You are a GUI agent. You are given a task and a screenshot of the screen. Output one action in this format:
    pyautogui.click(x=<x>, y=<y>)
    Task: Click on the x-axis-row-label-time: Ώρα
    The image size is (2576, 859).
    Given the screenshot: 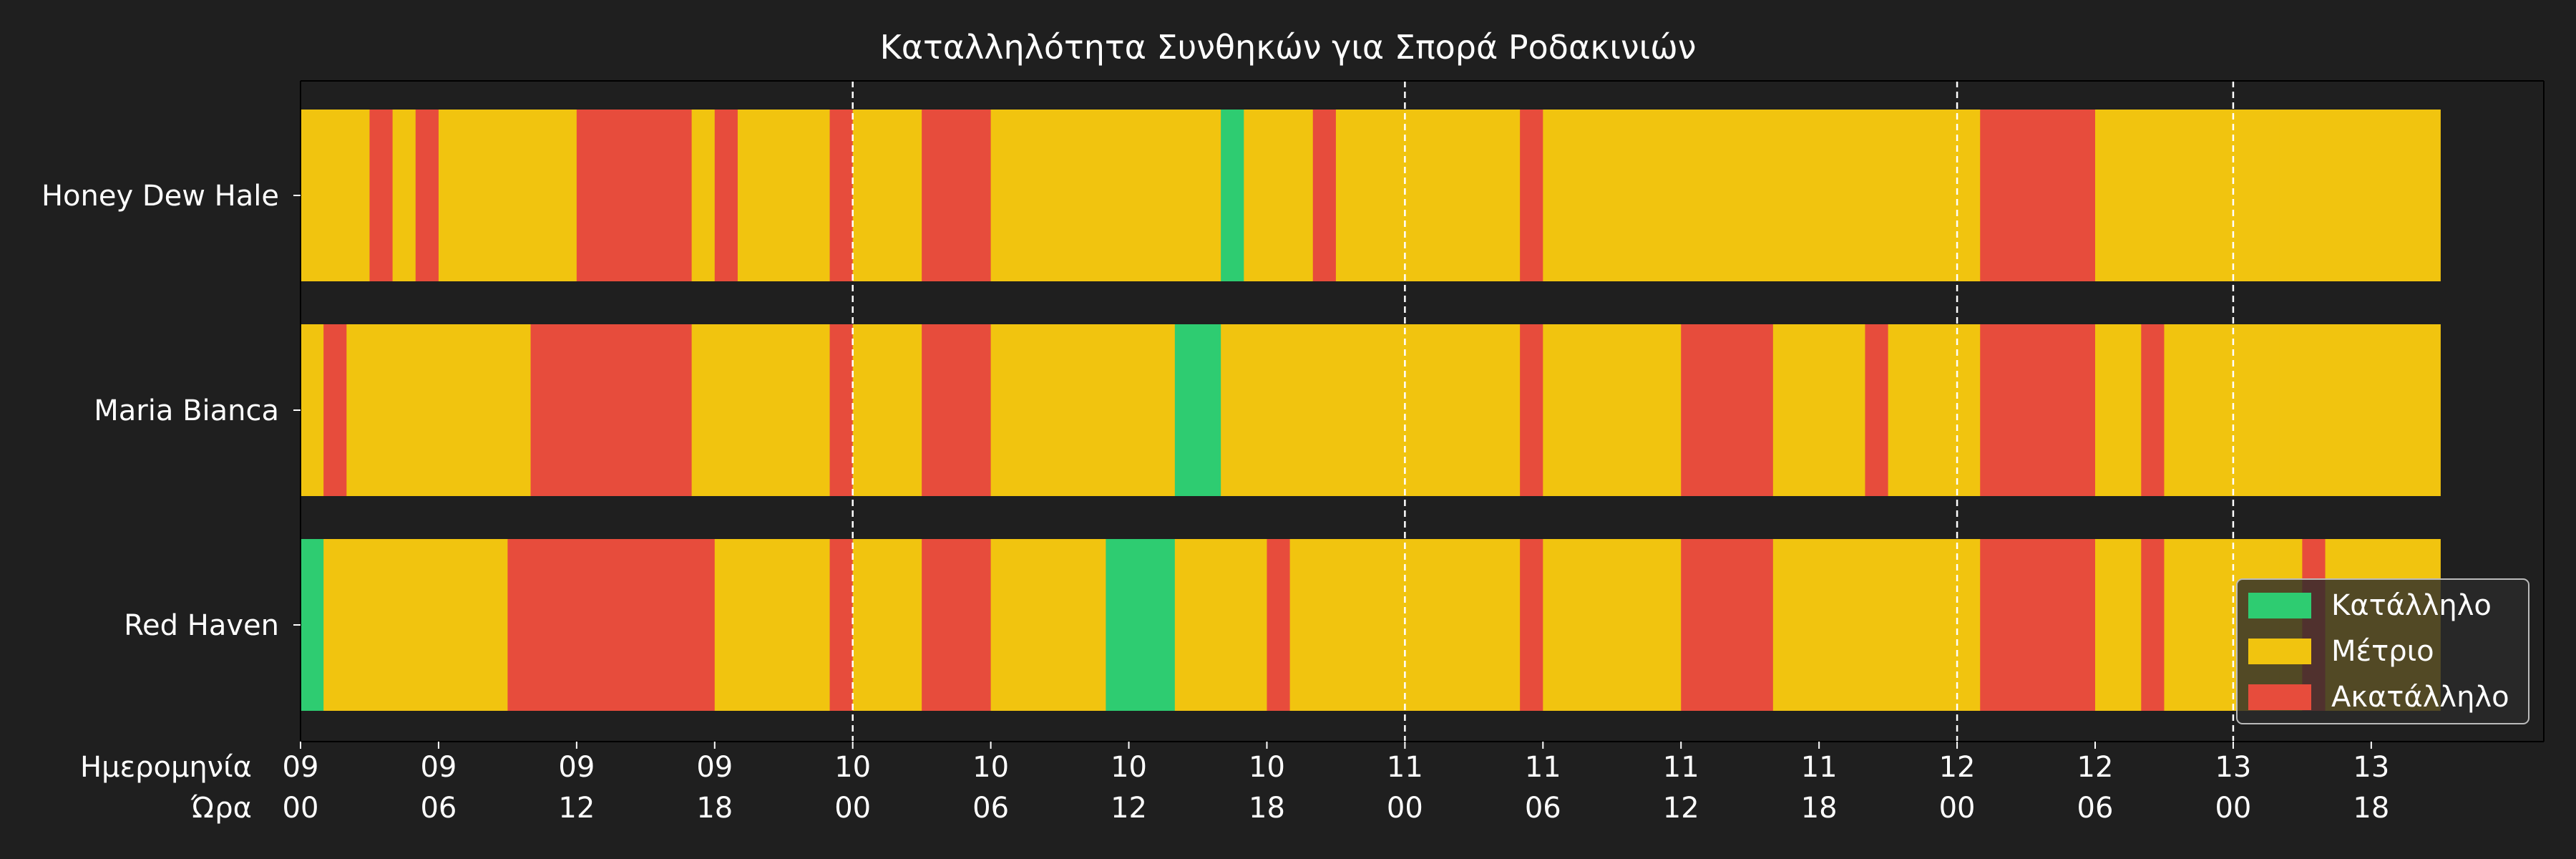 What is the action you would take?
    pyautogui.click(x=221, y=808)
    